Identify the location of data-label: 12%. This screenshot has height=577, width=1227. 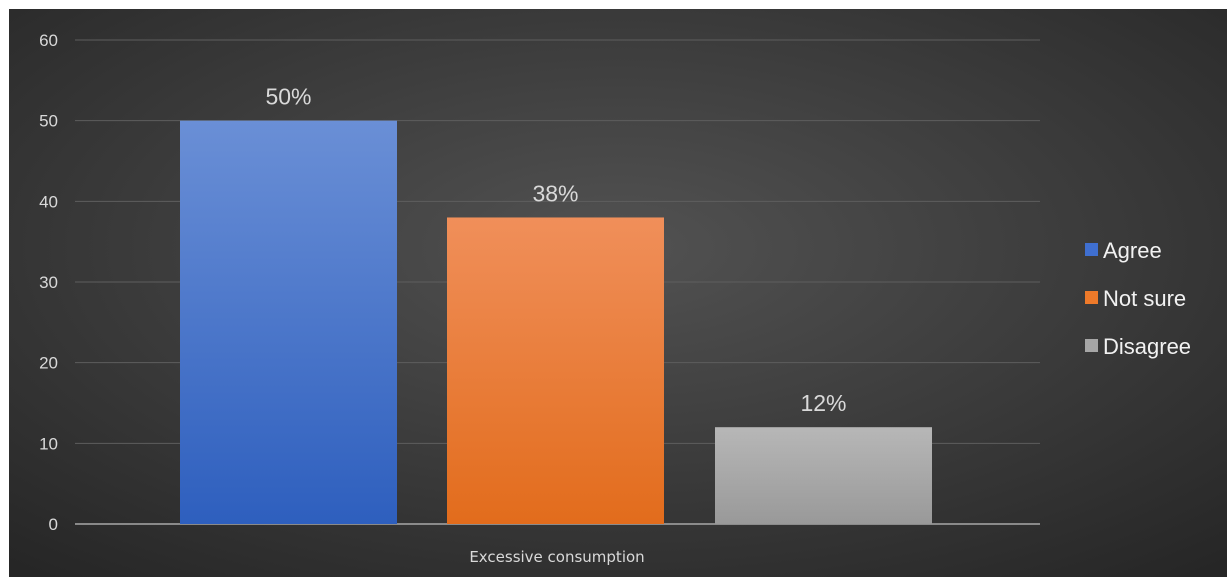
(823, 403).